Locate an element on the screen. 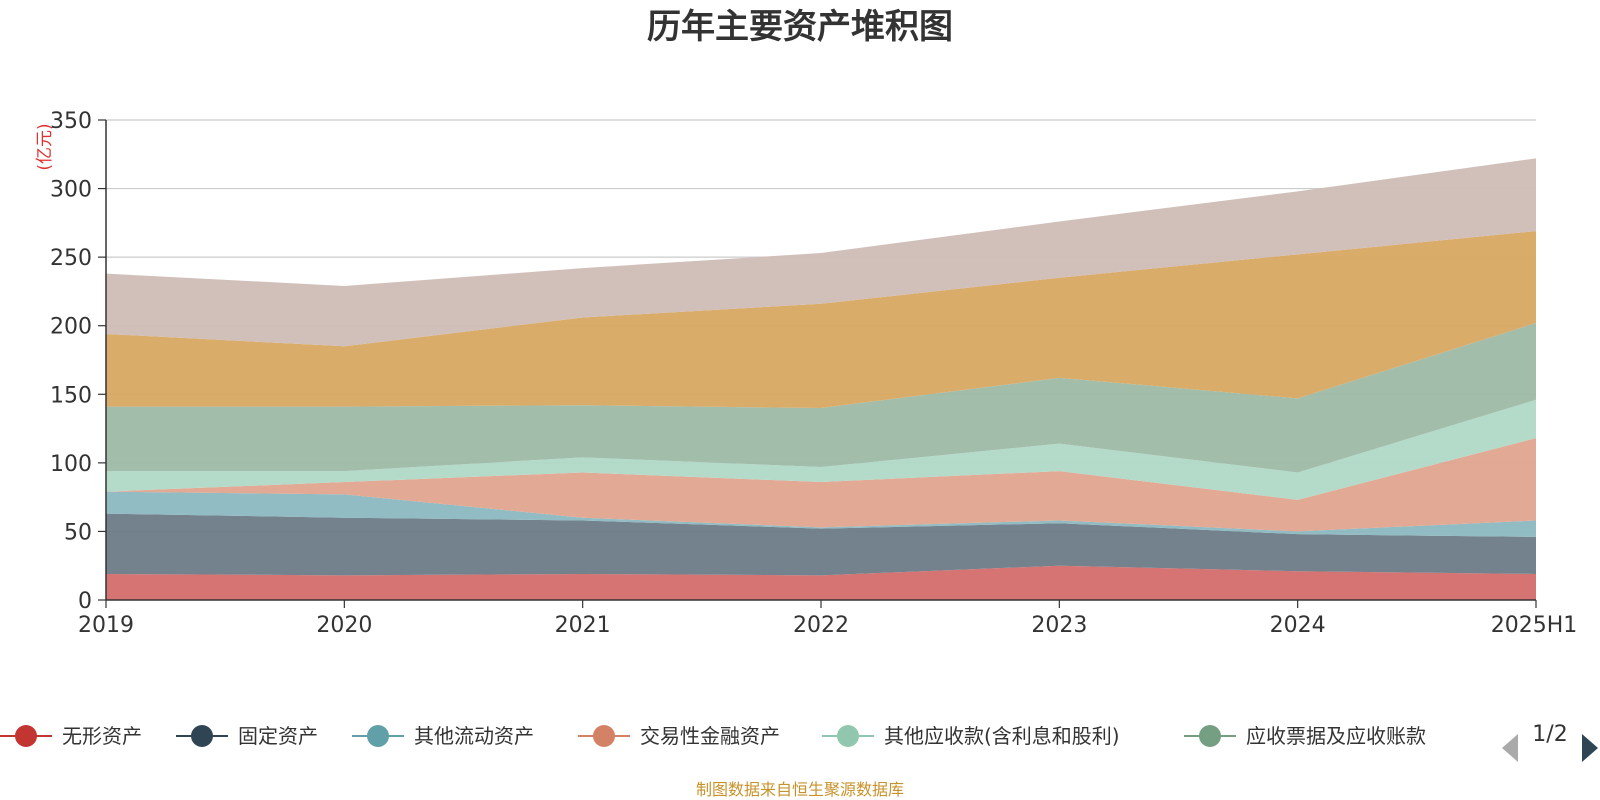 This screenshot has width=1600, height=800. legend-item: 应收票据及应收账款 is located at coordinates (1305, 736).